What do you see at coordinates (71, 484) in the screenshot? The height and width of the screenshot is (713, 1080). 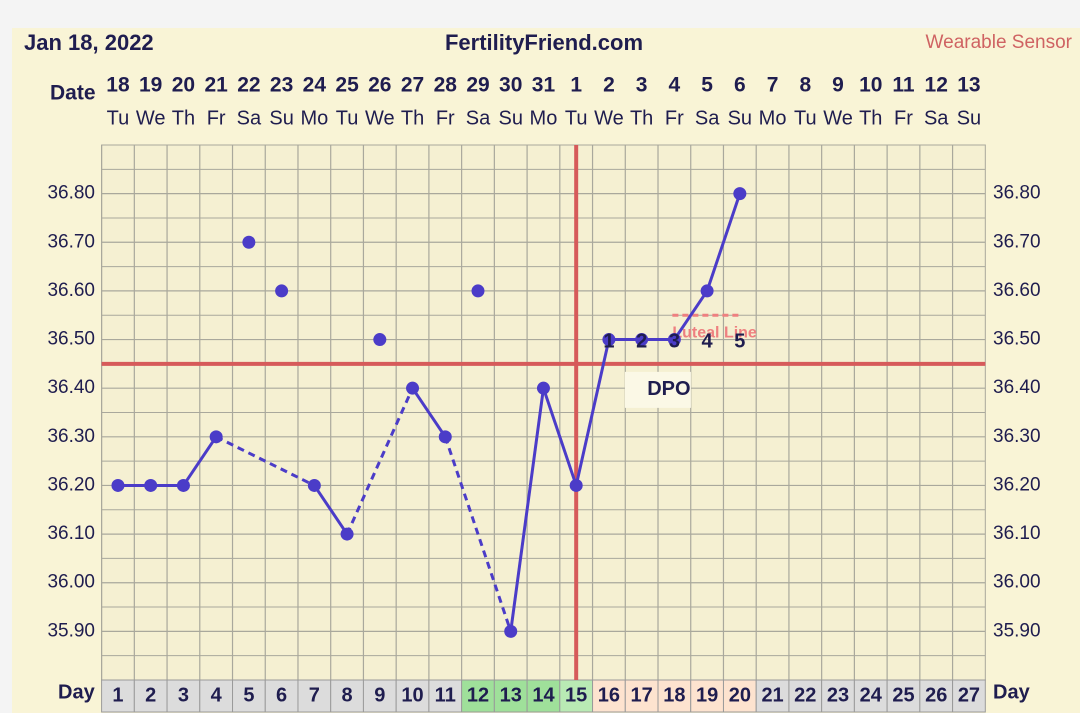 I see `y-tick-label: 36.20` at bounding box center [71, 484].